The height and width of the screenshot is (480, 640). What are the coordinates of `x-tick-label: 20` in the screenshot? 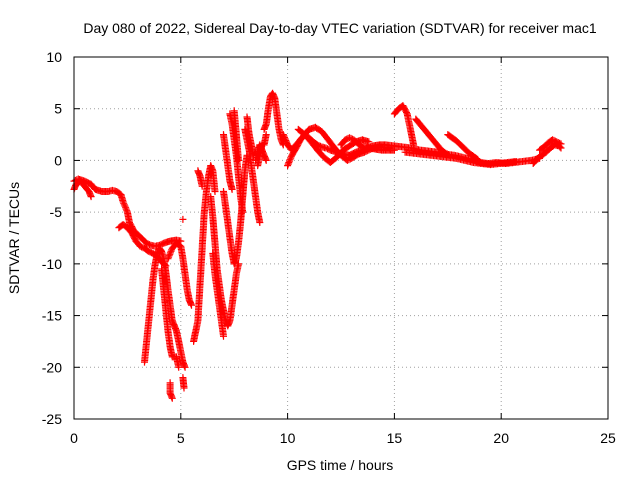 It's located at (501, 438).